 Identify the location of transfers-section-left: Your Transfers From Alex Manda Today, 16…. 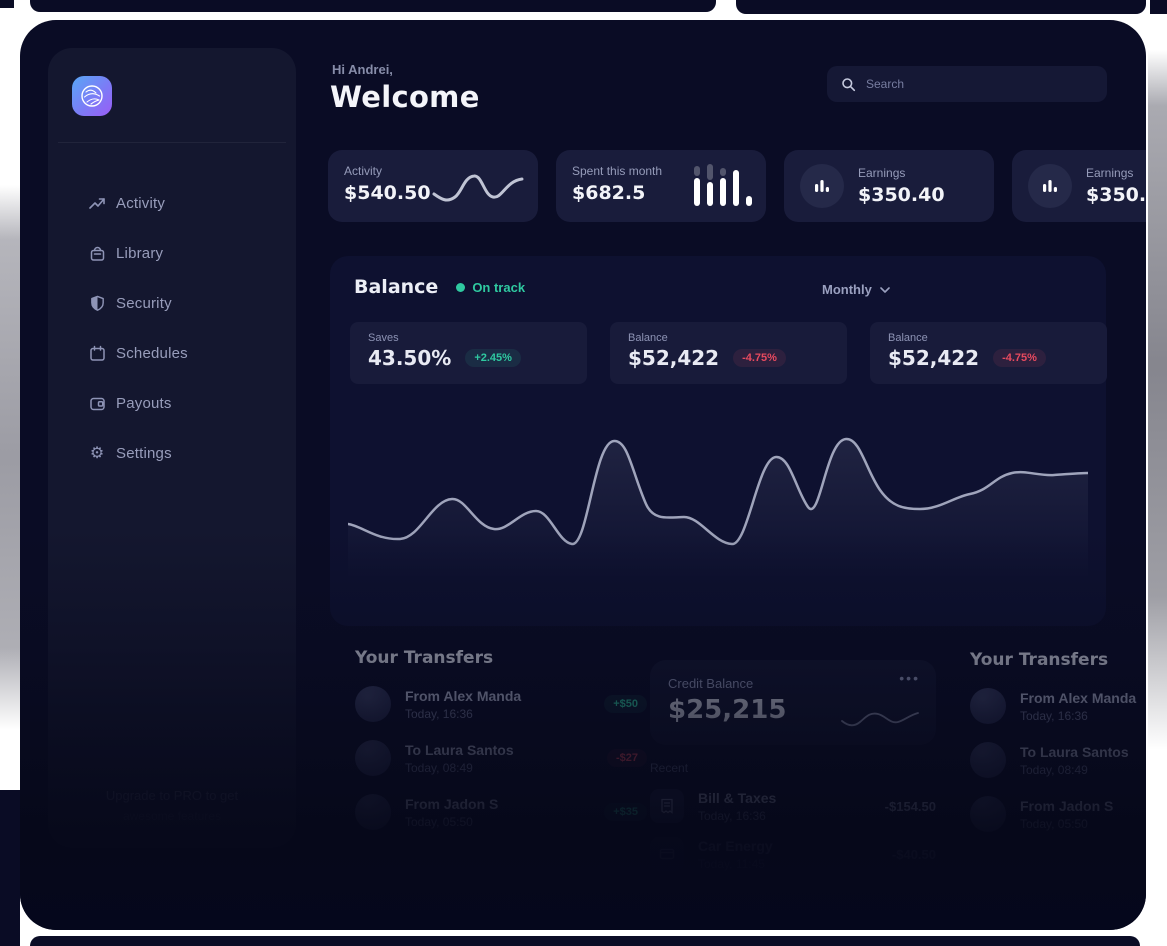
(501, 739).